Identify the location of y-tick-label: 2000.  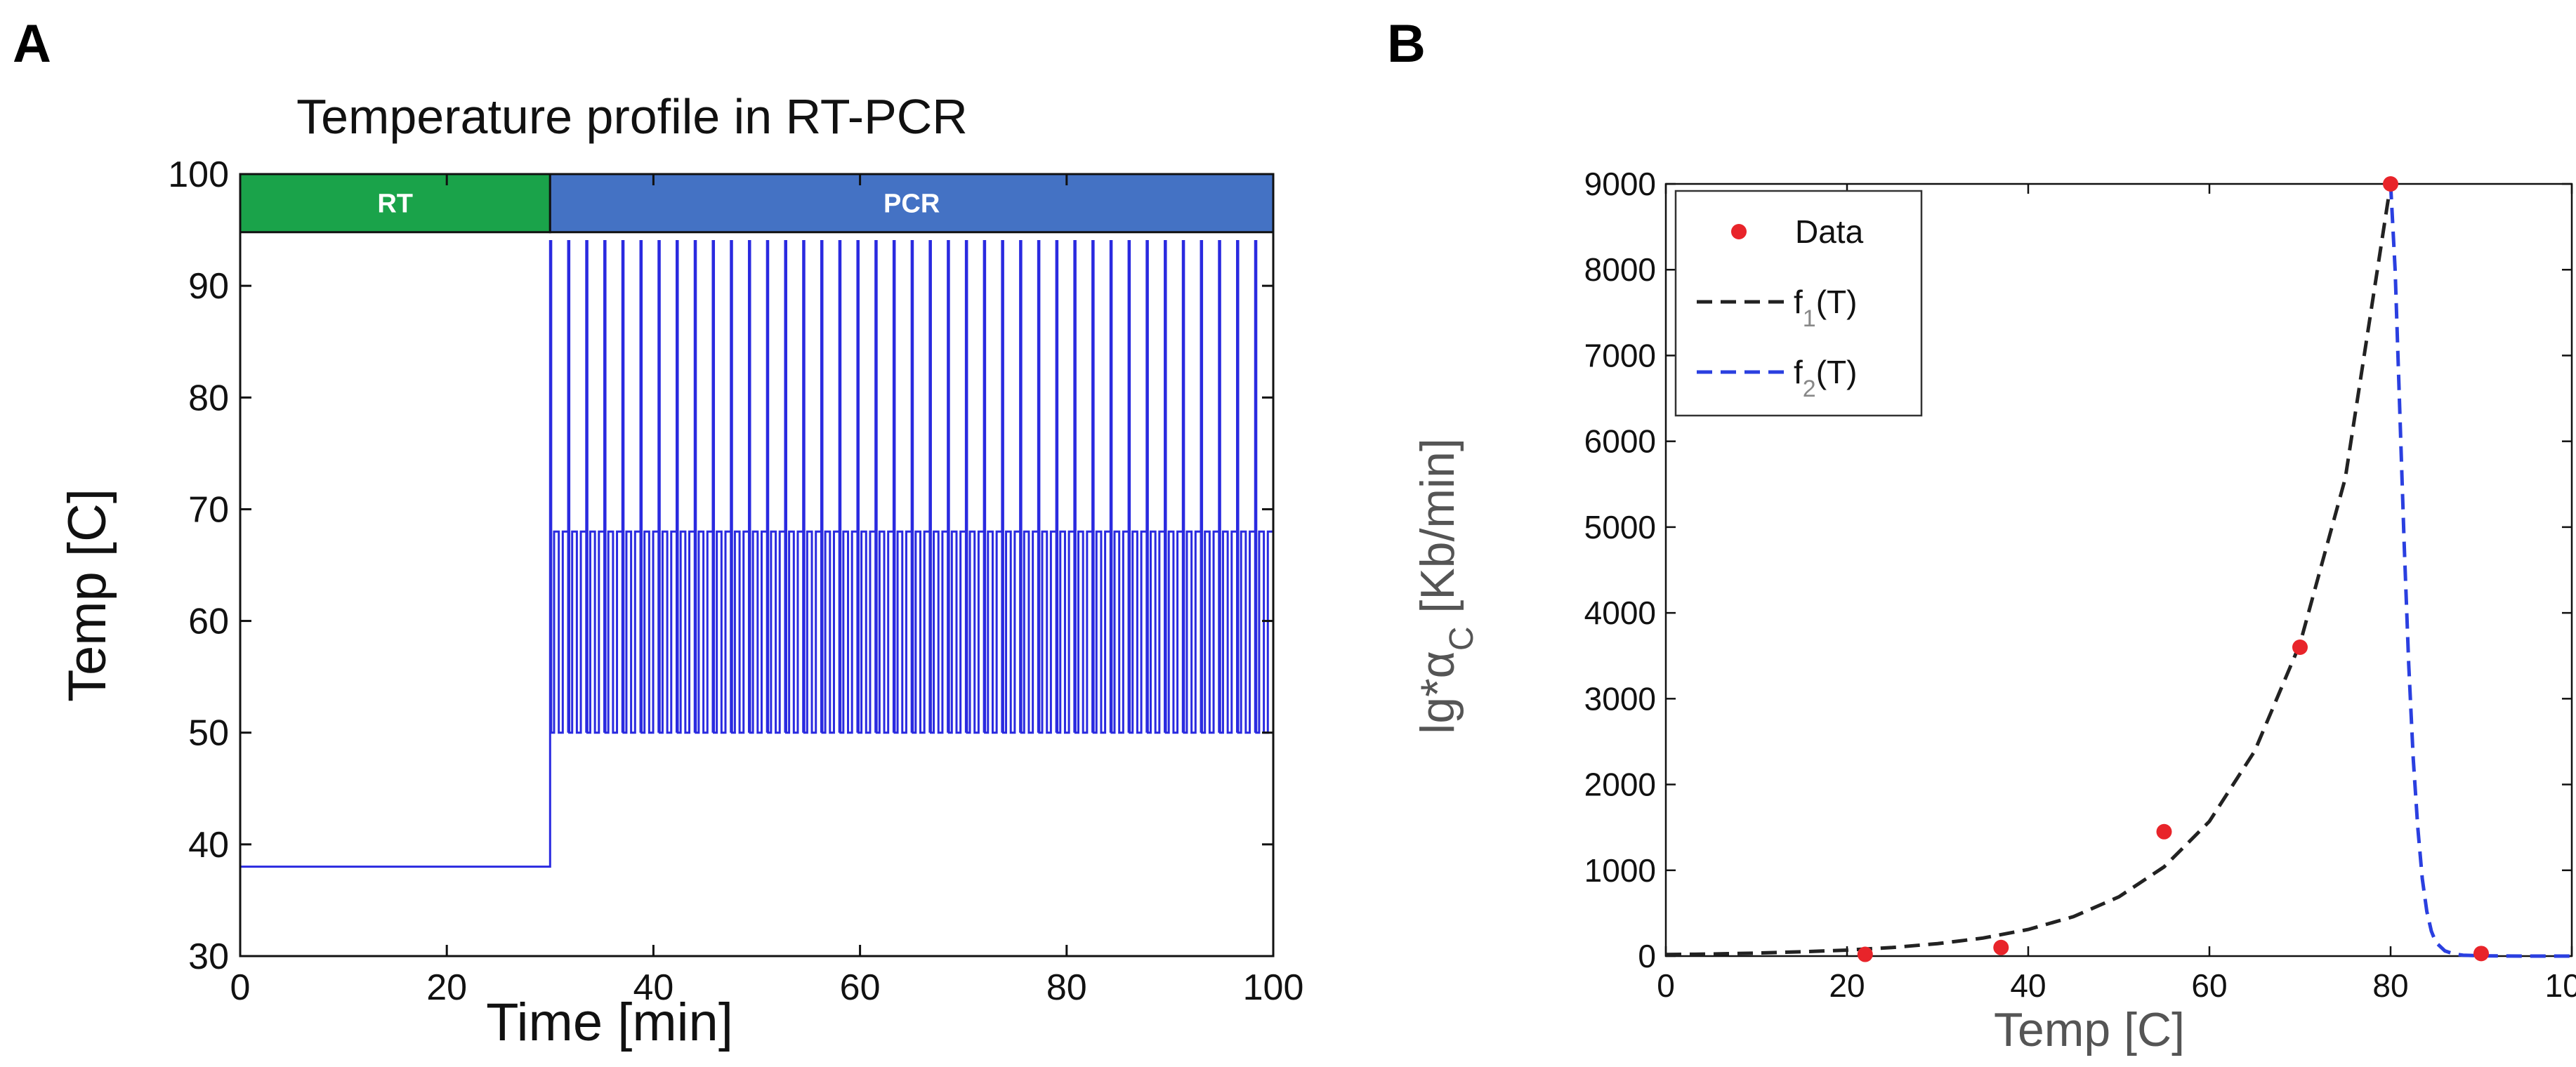
(1620, 785).